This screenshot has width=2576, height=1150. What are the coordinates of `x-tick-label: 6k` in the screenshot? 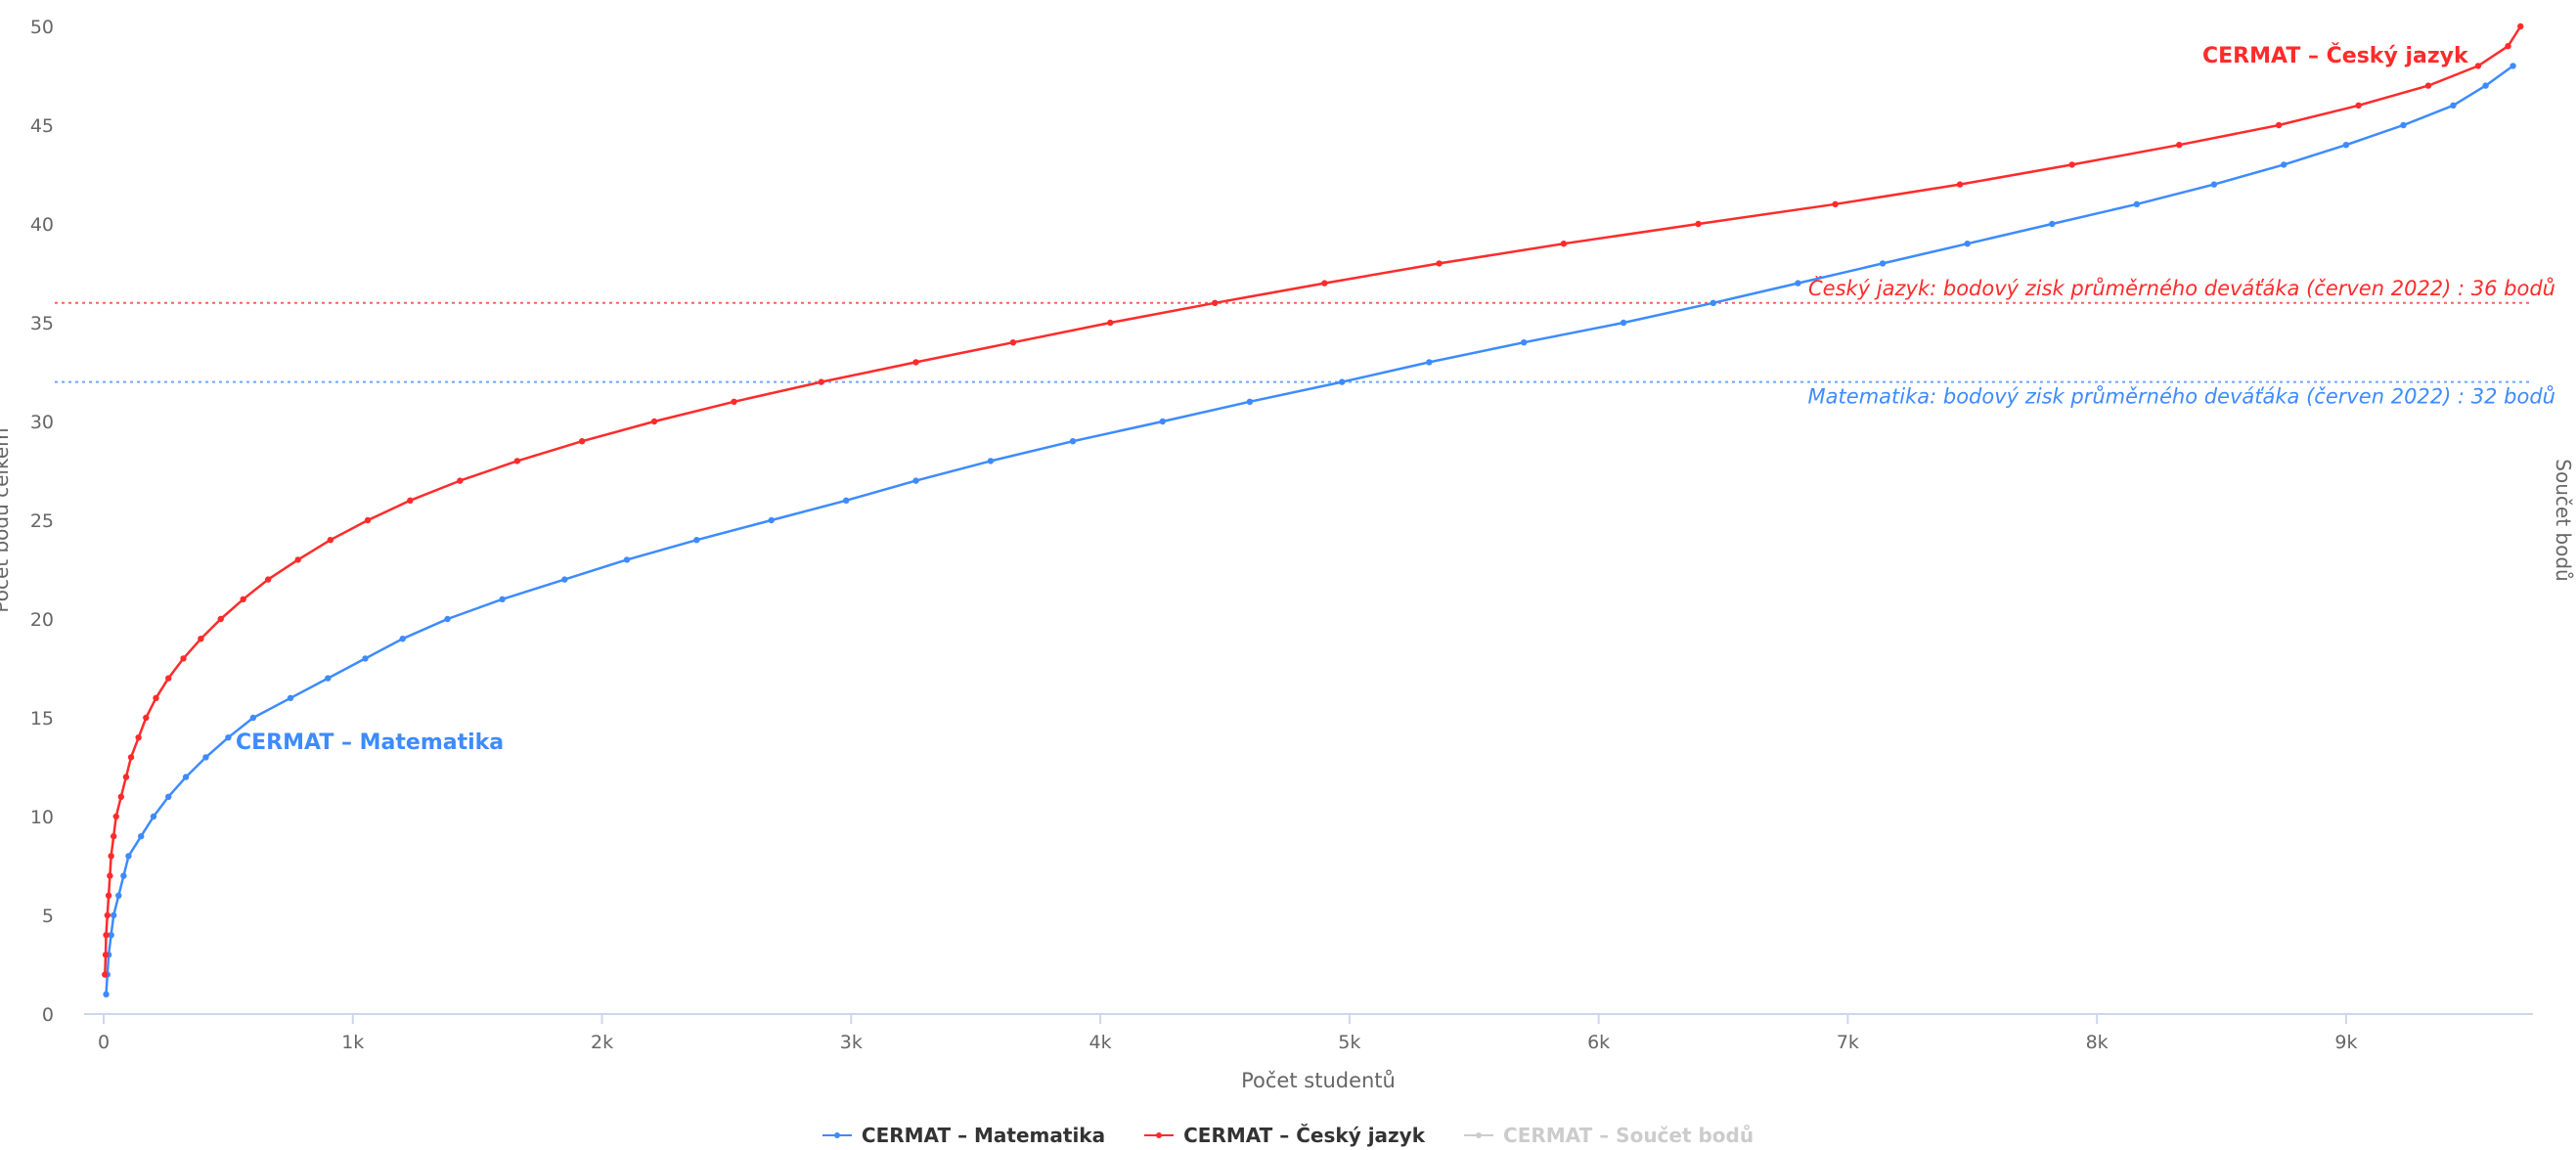 It's located at (1598, 1042).